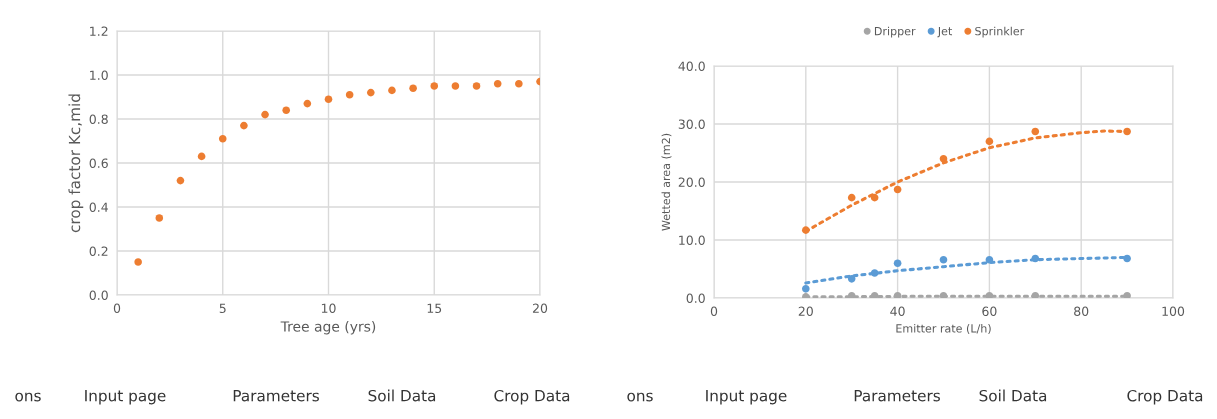  What do you see at coordinates (98, 207) in the screenshot?
I see `y-tick-label: 0.4` at bounding box center [98, 207].